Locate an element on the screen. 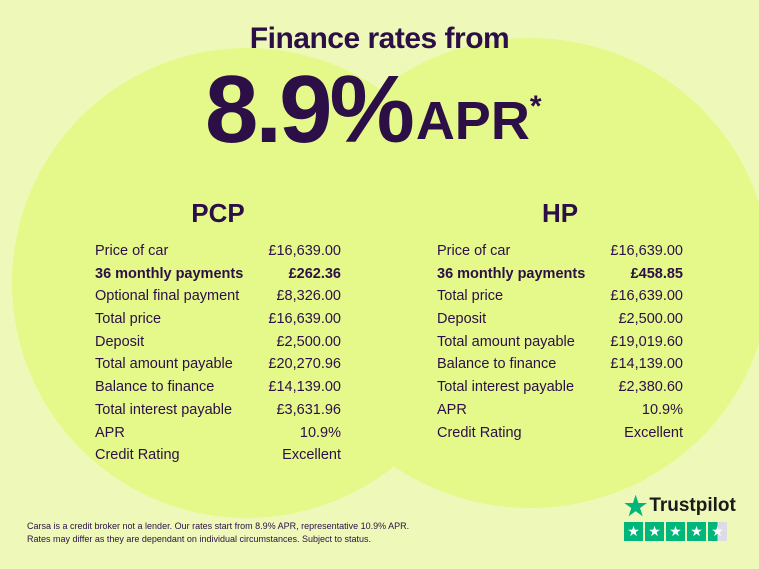 The image size is (759, 569). table-row: Total interest payable £2,380.60 is located at coordinates (560, 387).